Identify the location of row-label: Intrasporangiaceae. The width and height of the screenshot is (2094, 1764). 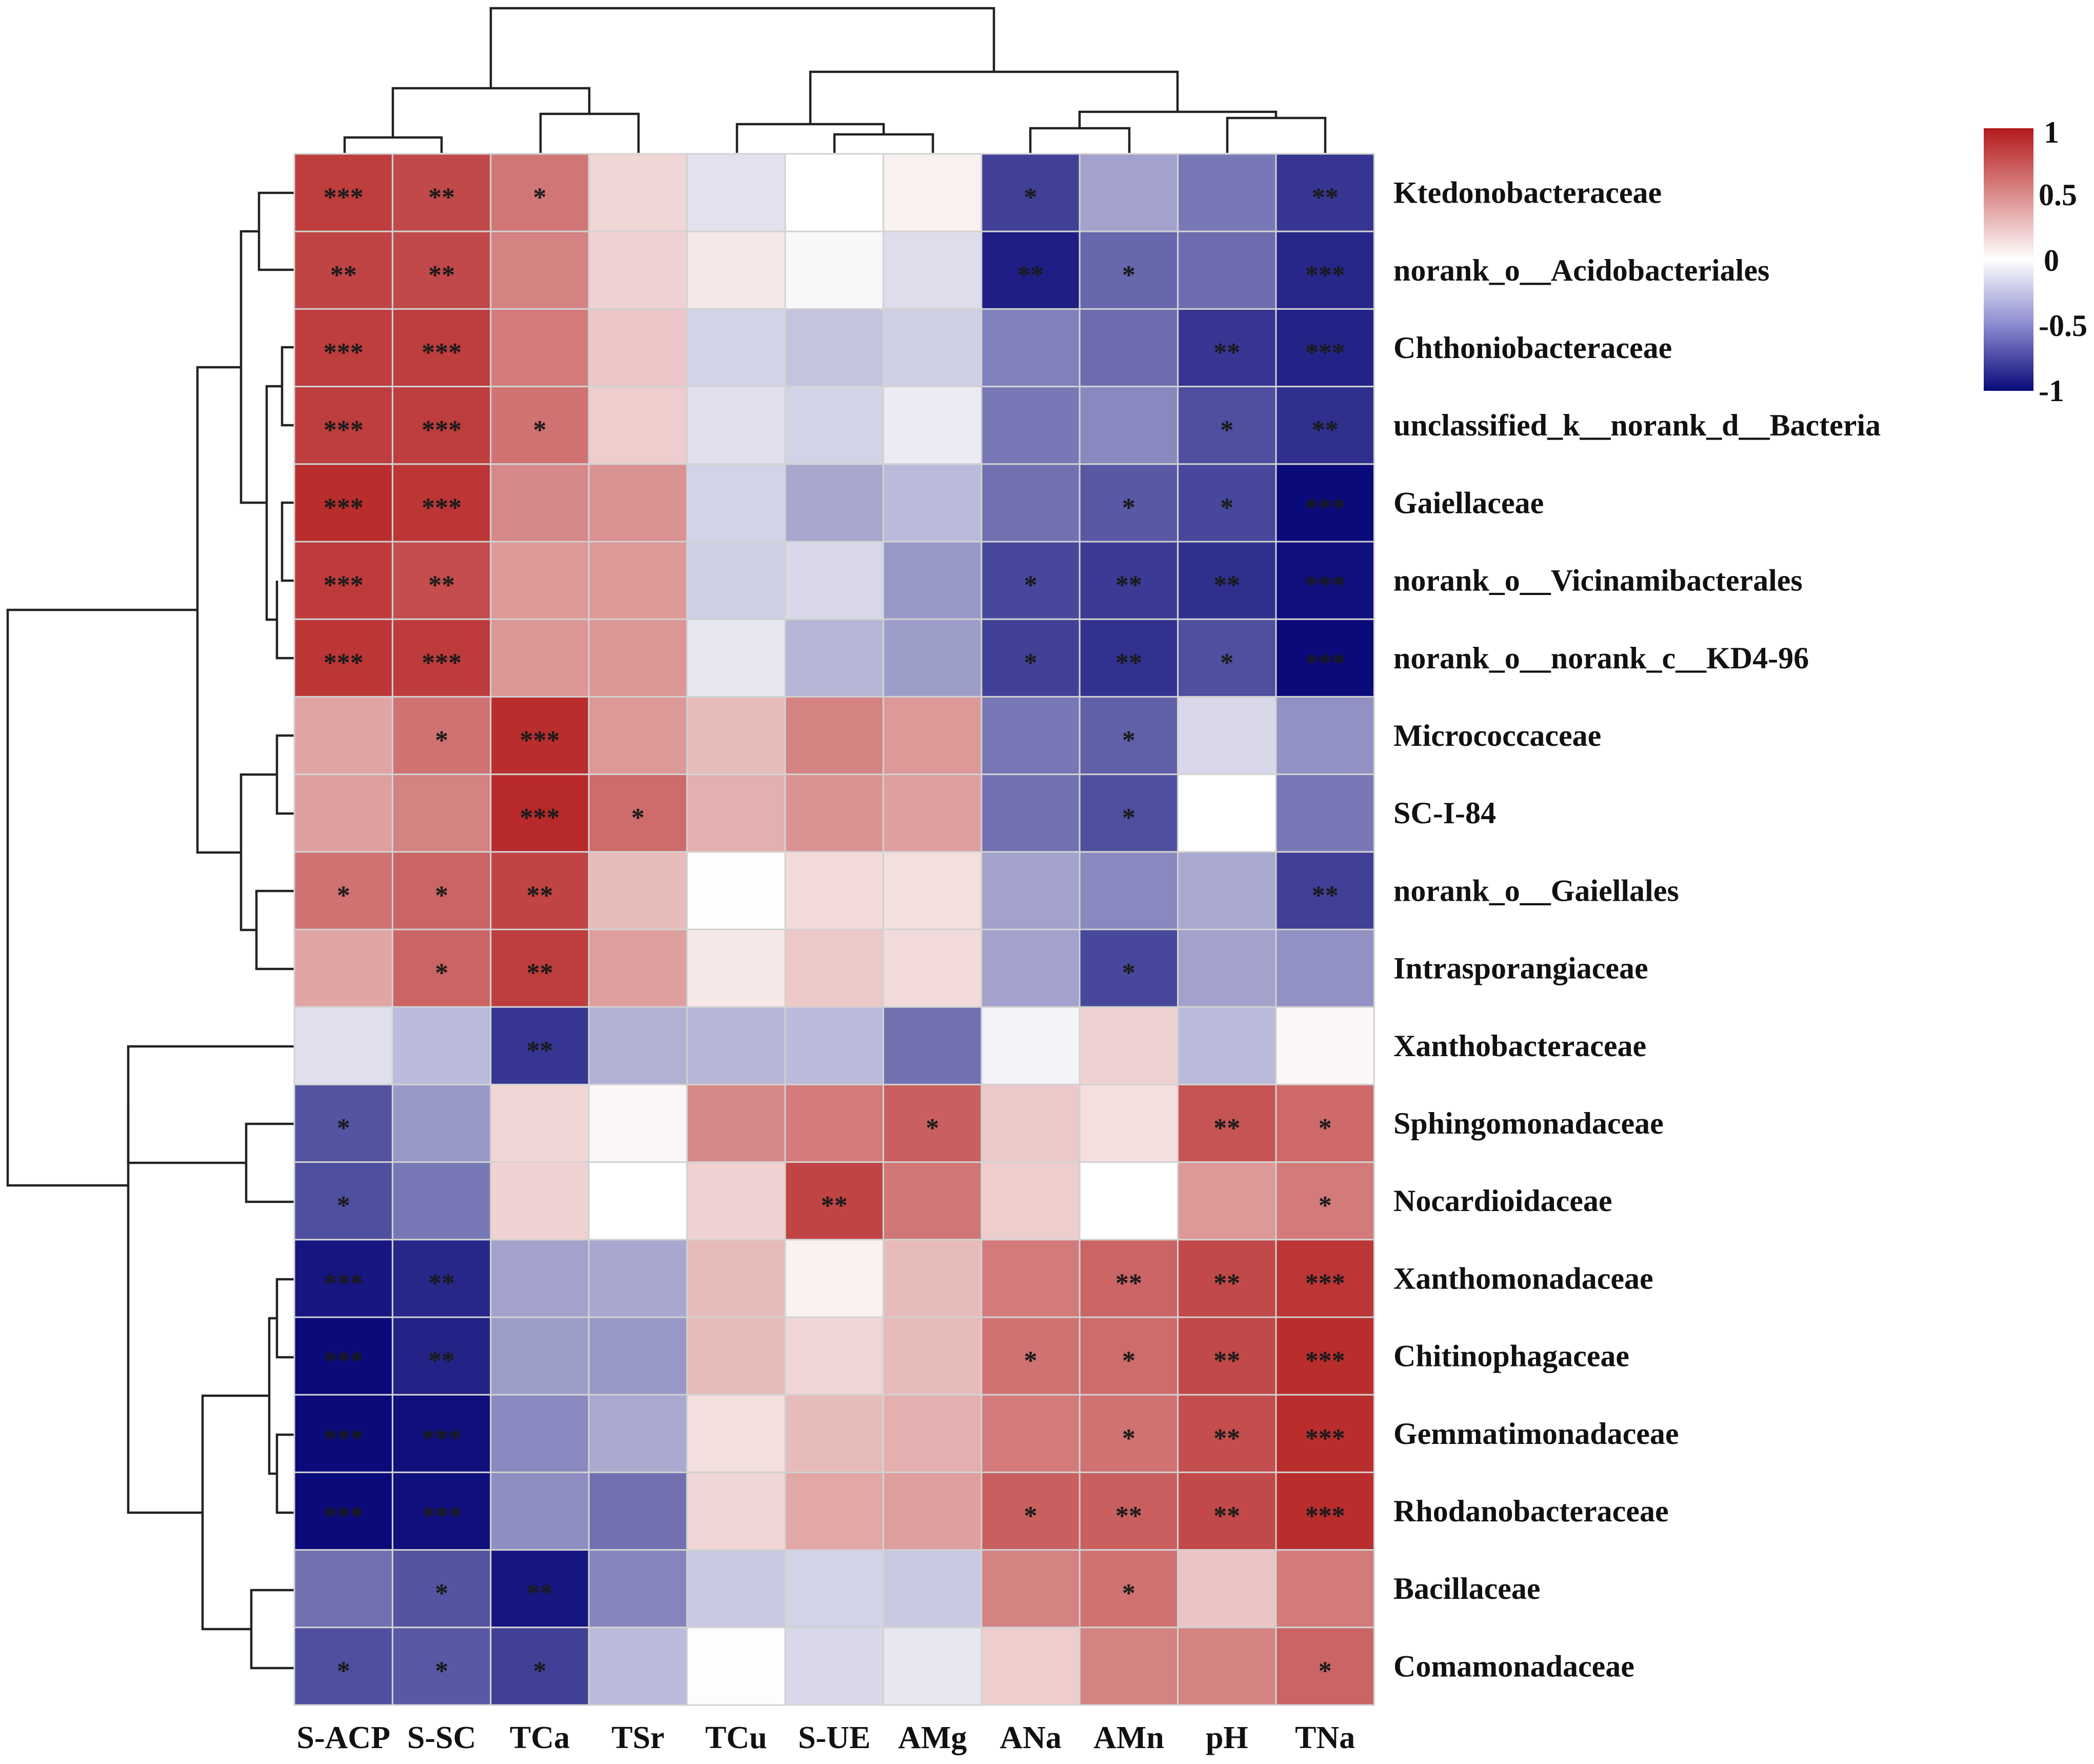
(1520, 968).